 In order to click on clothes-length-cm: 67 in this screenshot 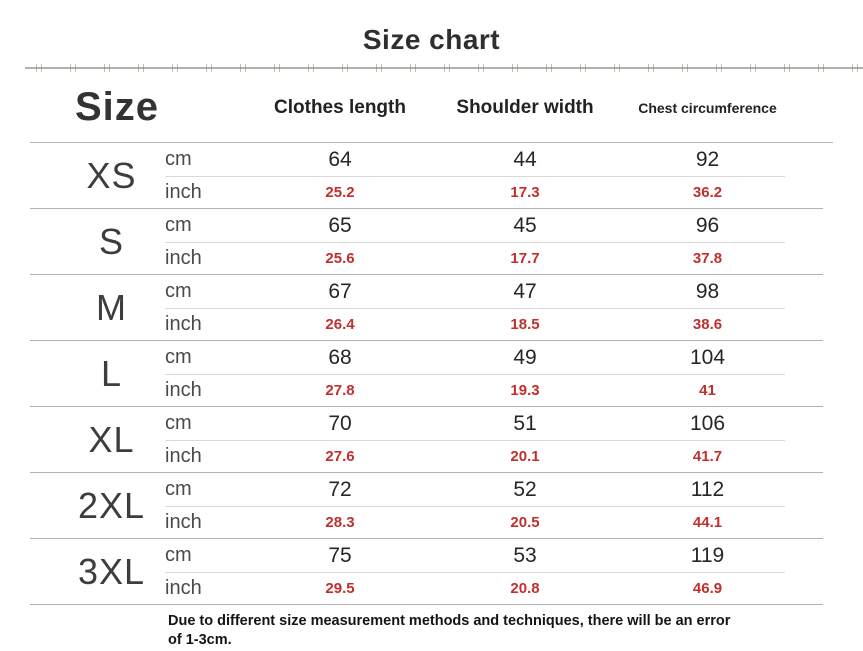, I will do `click(340, 291)`.